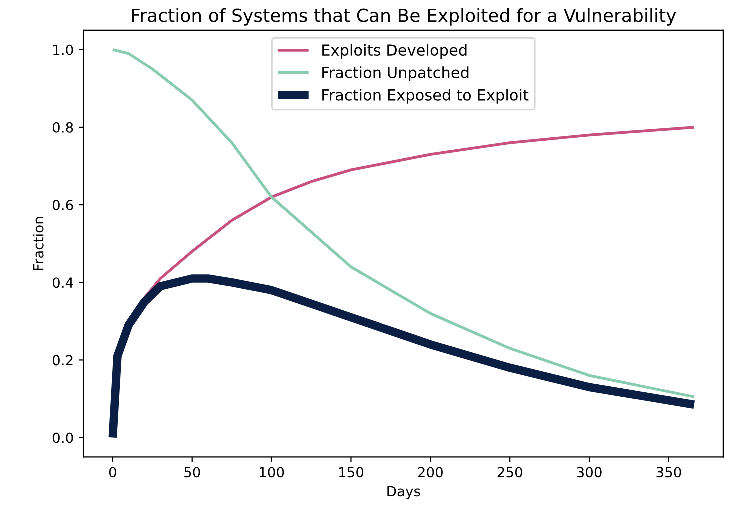 This screenshot has height=508, width=742. What do you see at coordinates (404, 493) in the screenshot?
I see `x-axis-title: Days` at bounding box center [404, 493].